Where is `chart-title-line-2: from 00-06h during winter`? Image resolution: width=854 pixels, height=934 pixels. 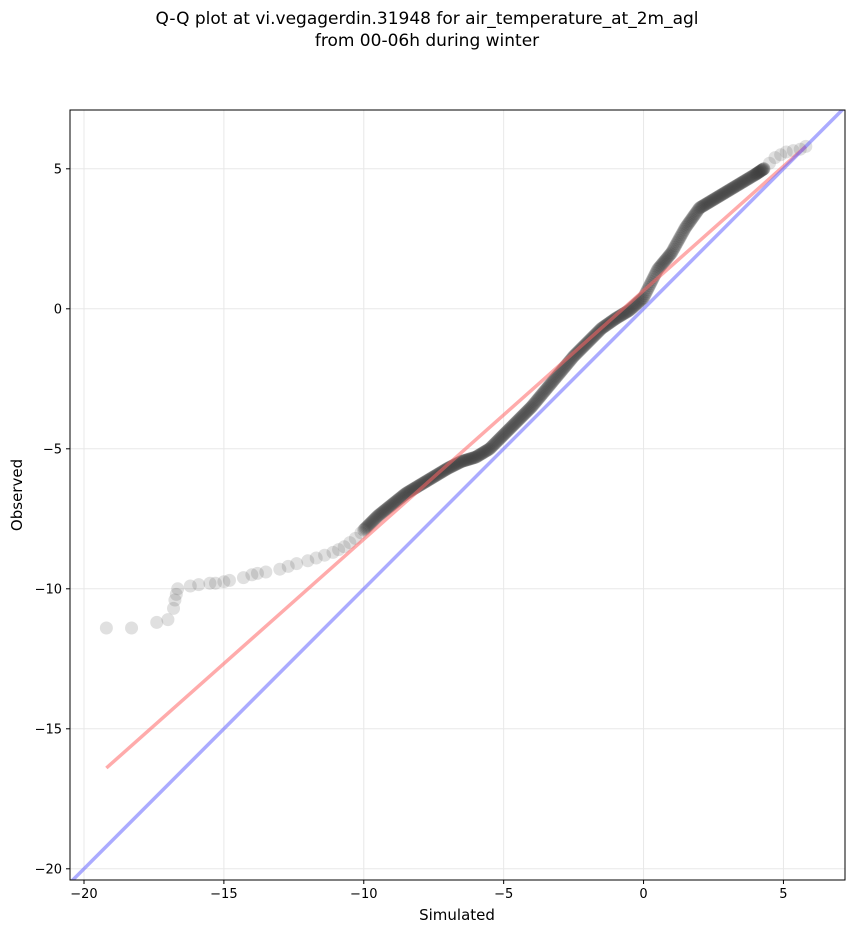 chart-title-line-2: from 00-06h during winter is located at coordinates (427, 41).